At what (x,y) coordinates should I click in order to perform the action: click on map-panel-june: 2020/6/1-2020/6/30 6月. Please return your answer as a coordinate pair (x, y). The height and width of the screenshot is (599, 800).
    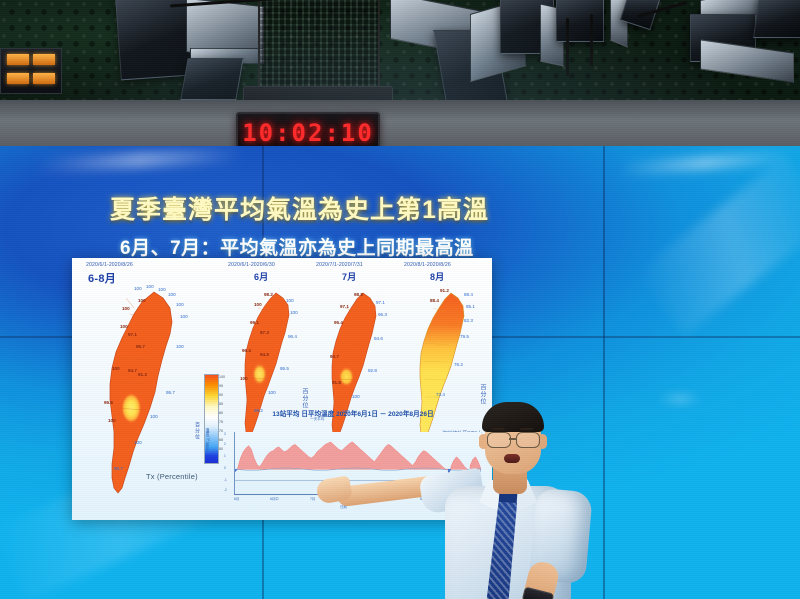
    Looking at the image, I should click on (269, 382).